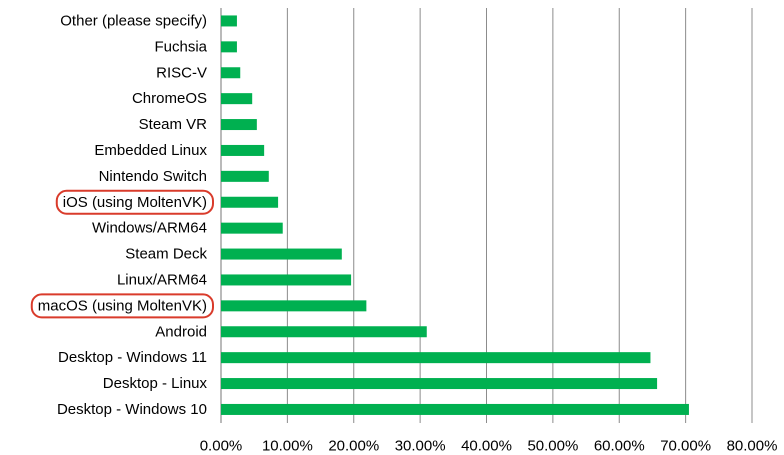 This screenshot has height=455, width=784. What do you see at coordinates (287, 446) in the screenshot?
I see `x-tick-label: 10.00%` at bounding box center [287, 446].